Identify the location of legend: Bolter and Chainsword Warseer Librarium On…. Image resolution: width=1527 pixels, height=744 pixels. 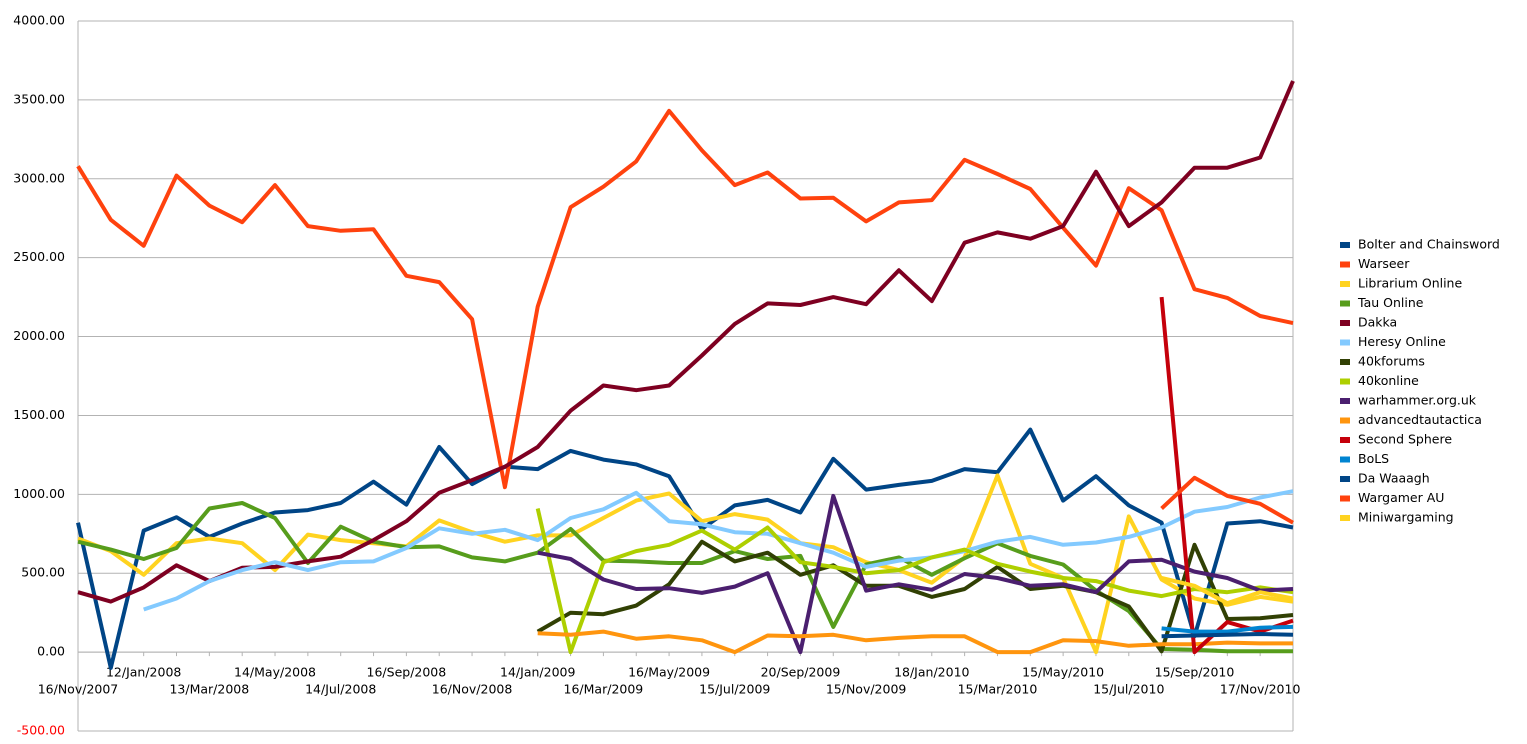
(1420, 381).